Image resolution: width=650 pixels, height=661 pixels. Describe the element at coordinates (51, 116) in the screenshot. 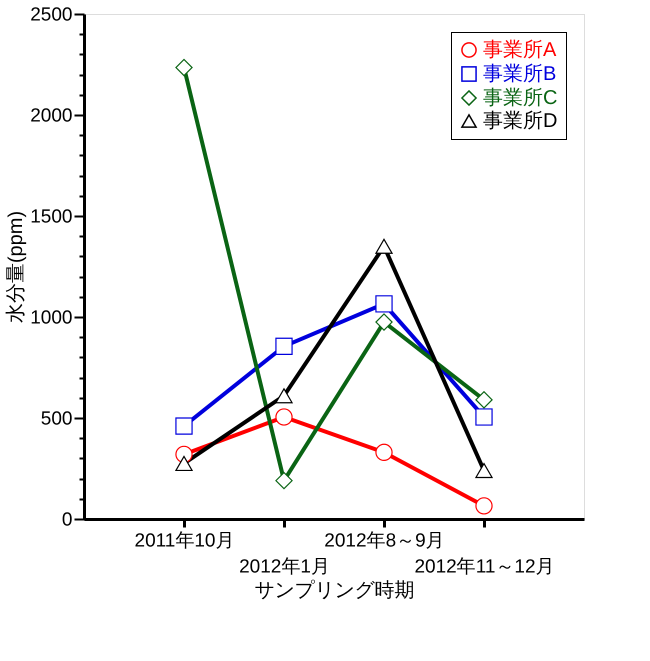

I see `y-tick-label: 2000` at that location.